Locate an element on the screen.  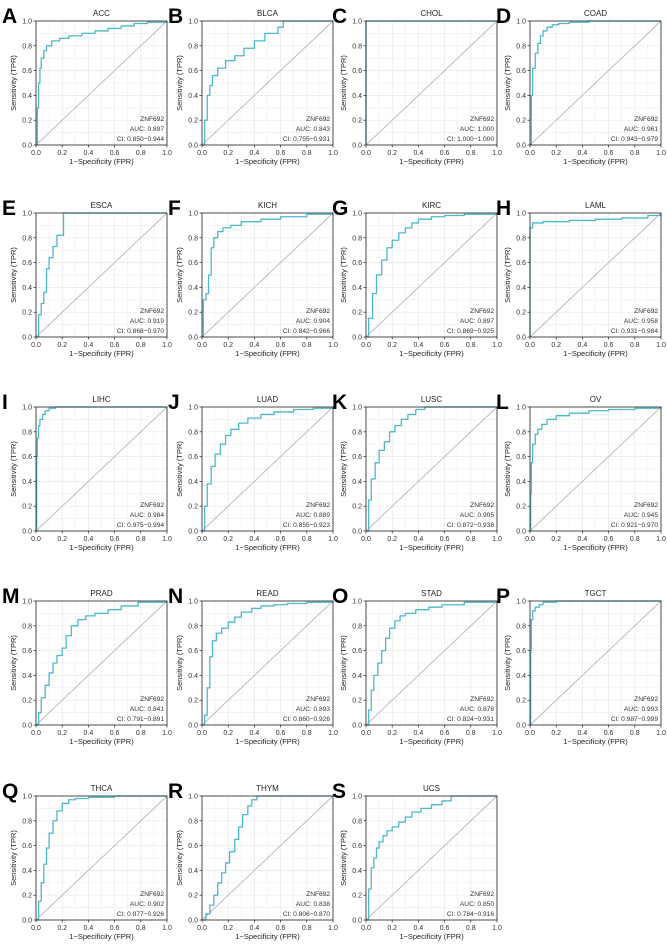
roc-curve-thca is located at coordinates (101, 858).